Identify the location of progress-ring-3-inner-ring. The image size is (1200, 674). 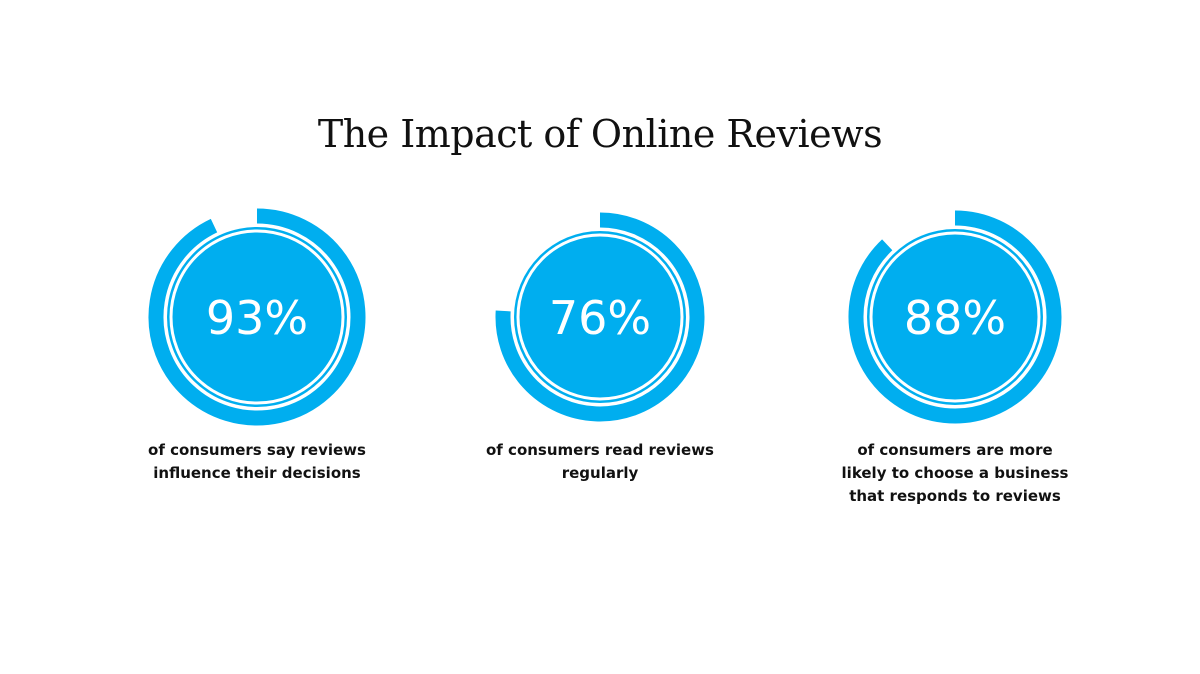
(955, 317).